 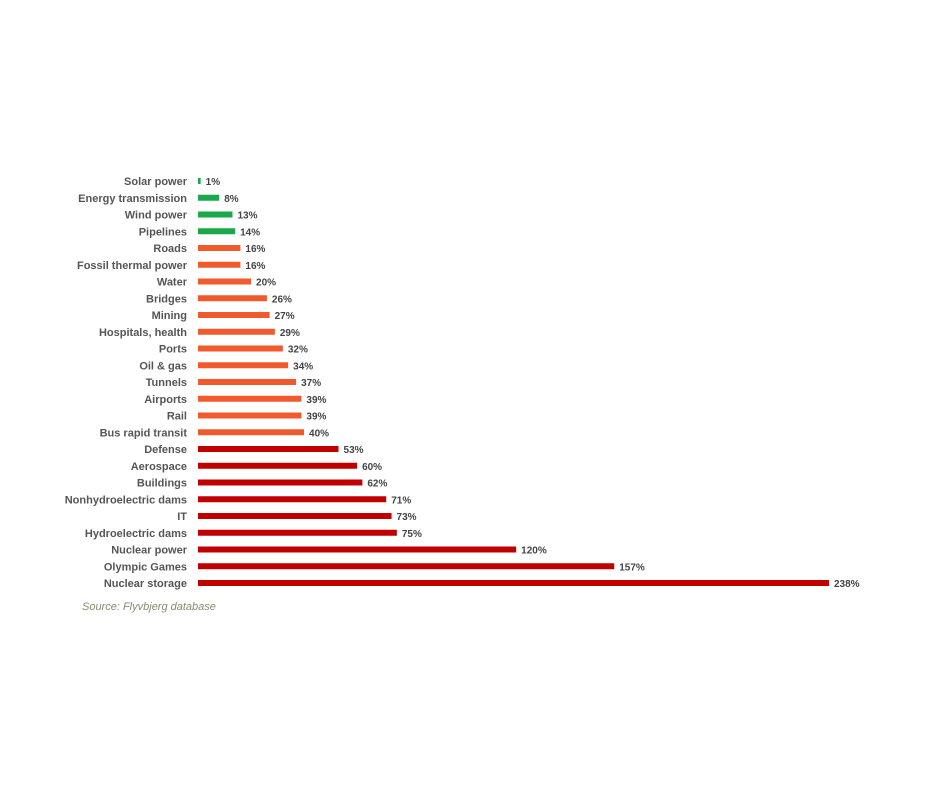 I want to click on value-label-defense: 53%, so click(x=354, y=450).